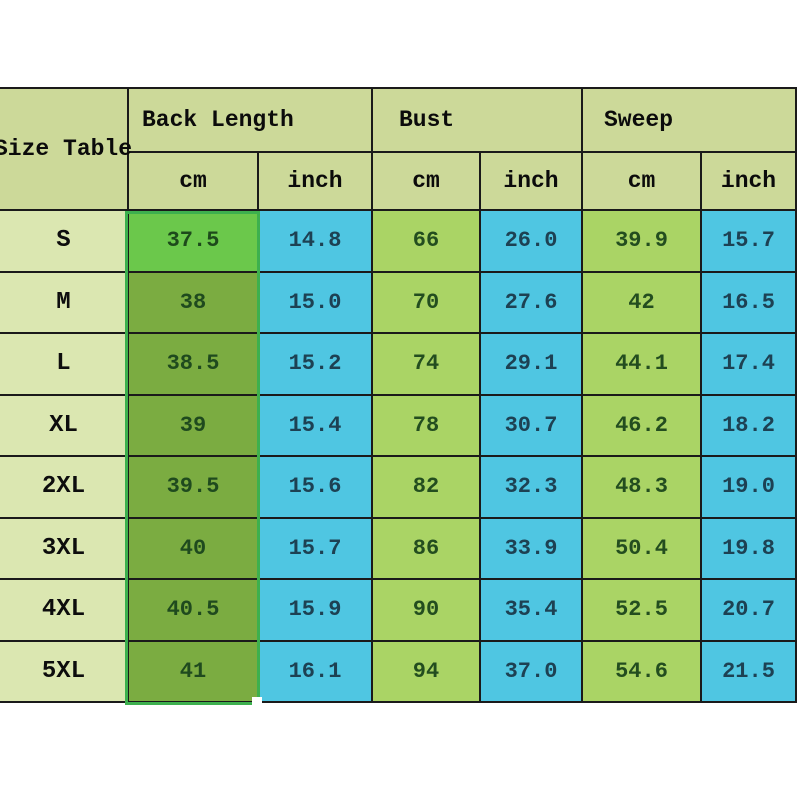 The image size is (800, 800). Describe the element at coordinates (63, 241) in the screenshot. I see `size-label-S: S` at that location.